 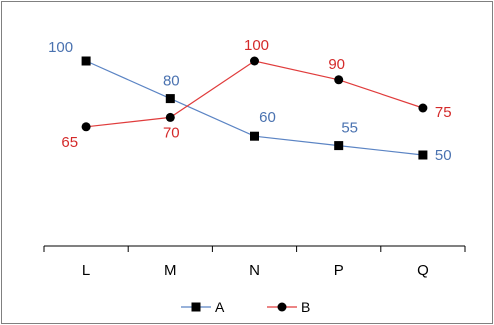 What do you see at coordinates (171, 132) in the screenshot?
I see `data-label-B-M: 70` at bounding box center [171, 132].